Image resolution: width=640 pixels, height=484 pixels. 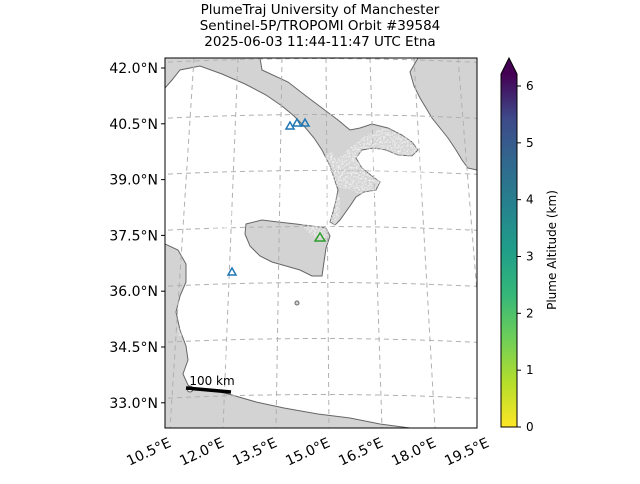 I want to click on colorbar-tick-label: 6, so click(x=530, y=86).